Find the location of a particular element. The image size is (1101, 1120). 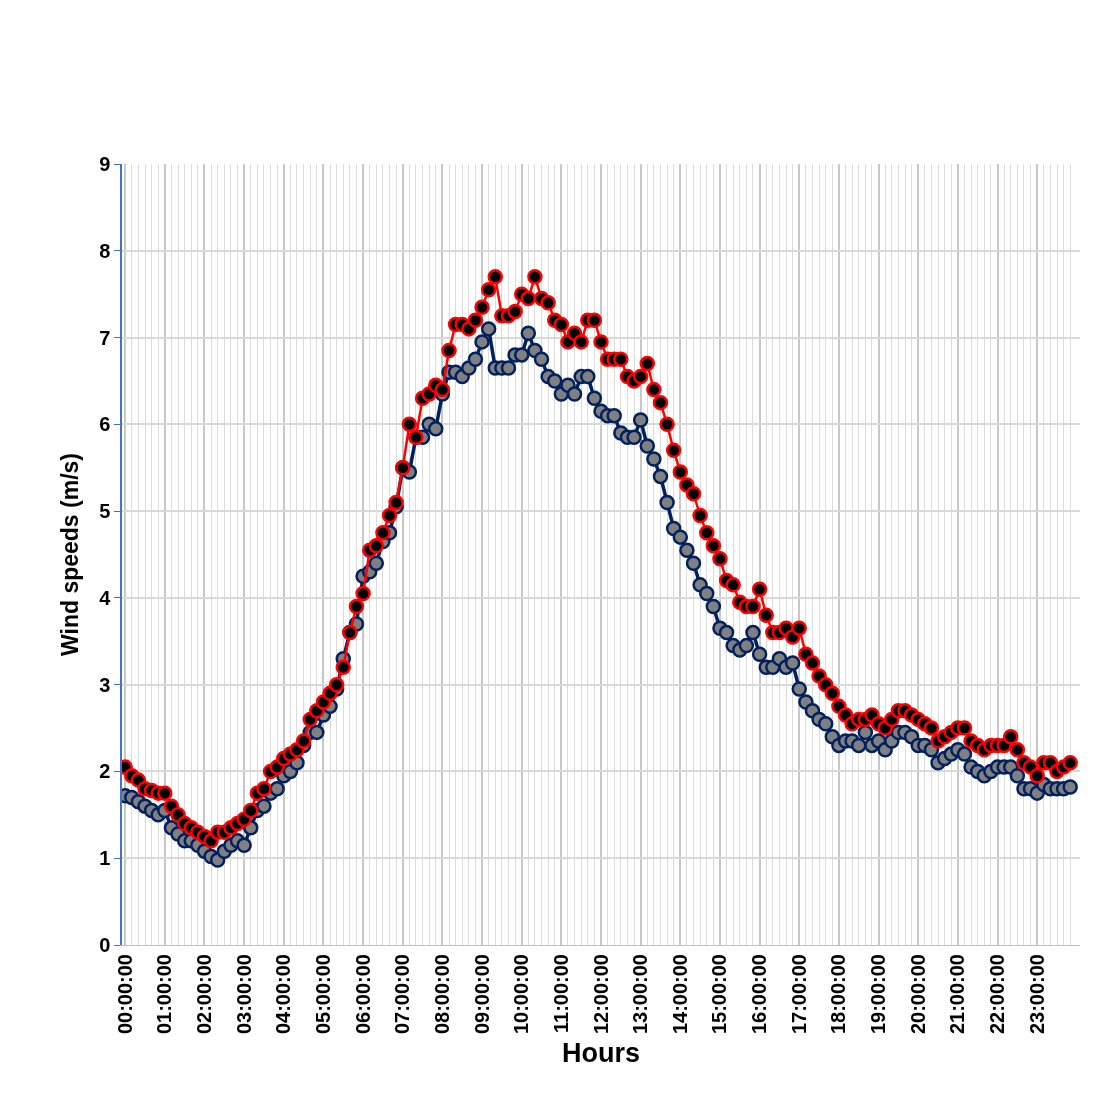

x-tick-label: 18:00:00 is located at coordinates (838, 994).